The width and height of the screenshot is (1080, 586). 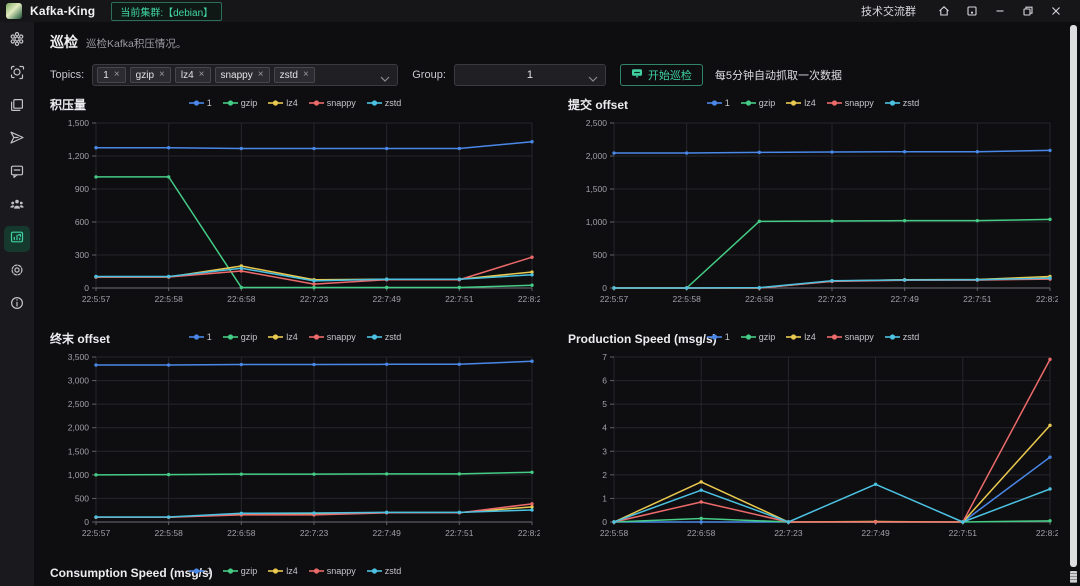 I want to click on tech-group-link: 技术交流群, so click(x=888, y=12).